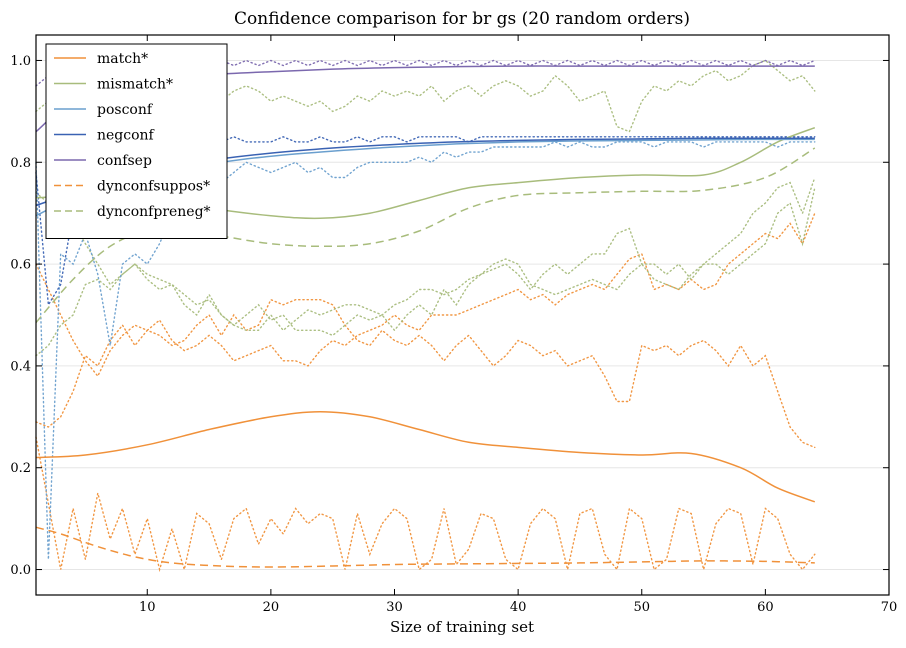  What do you see at coordinates (394, 607) in the screenshot?
I see `x-tick-label: 30` at bounding box center [394, 607].